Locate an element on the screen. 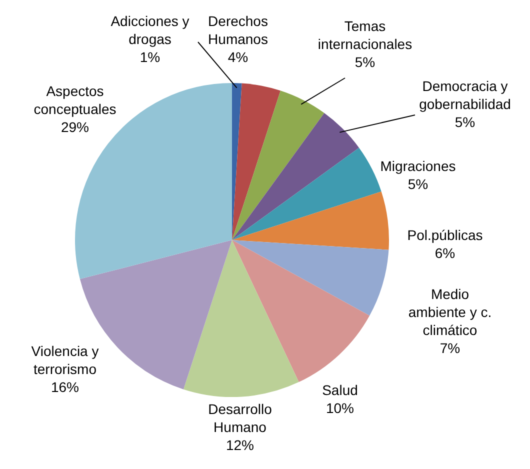 The image size is (530, 469). data-label: 10% is located at coordinates (340, 408).